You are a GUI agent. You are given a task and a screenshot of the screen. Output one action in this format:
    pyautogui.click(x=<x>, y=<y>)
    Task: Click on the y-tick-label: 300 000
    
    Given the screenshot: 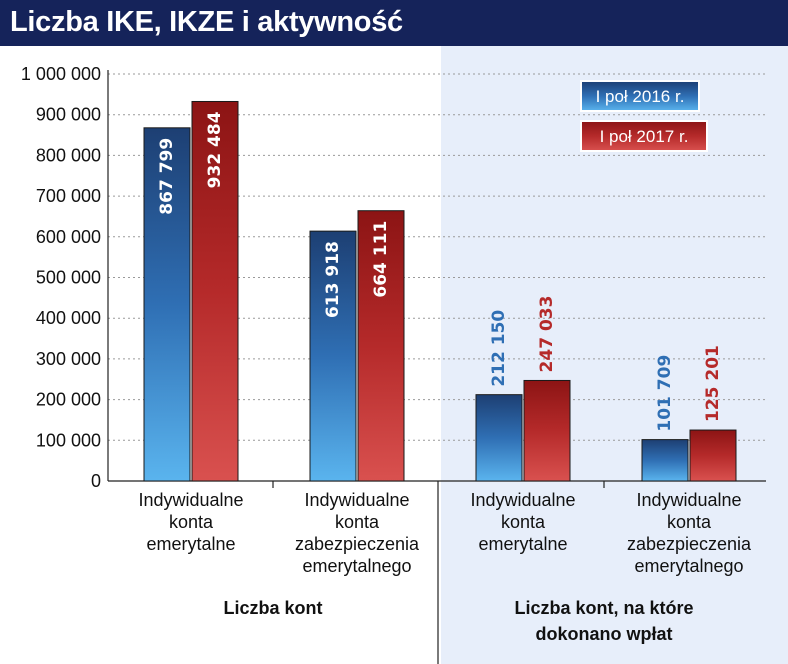 What is the action you would take?
    pyautogui.click(x=68, y=359)
    